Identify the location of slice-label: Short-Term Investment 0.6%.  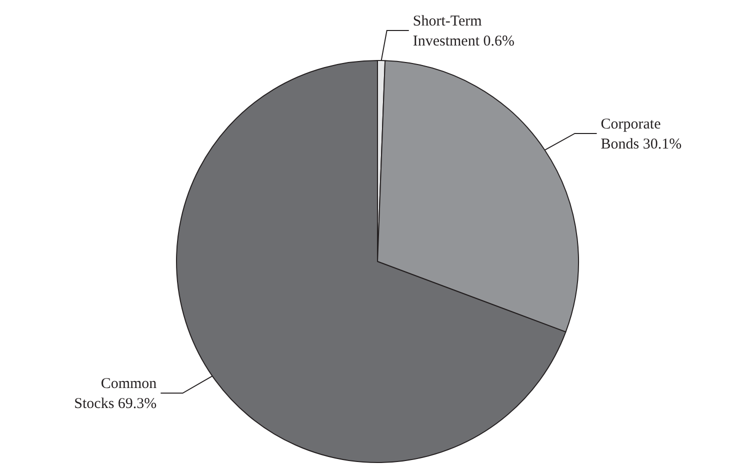
(463, 31).